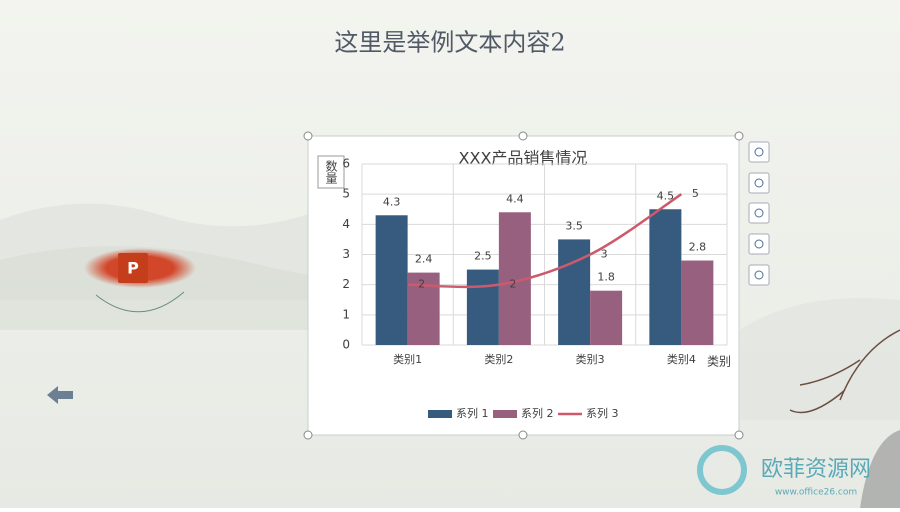  Describe the element at coordinates (844, 371) in the screenshot. I see `branch` at that location.